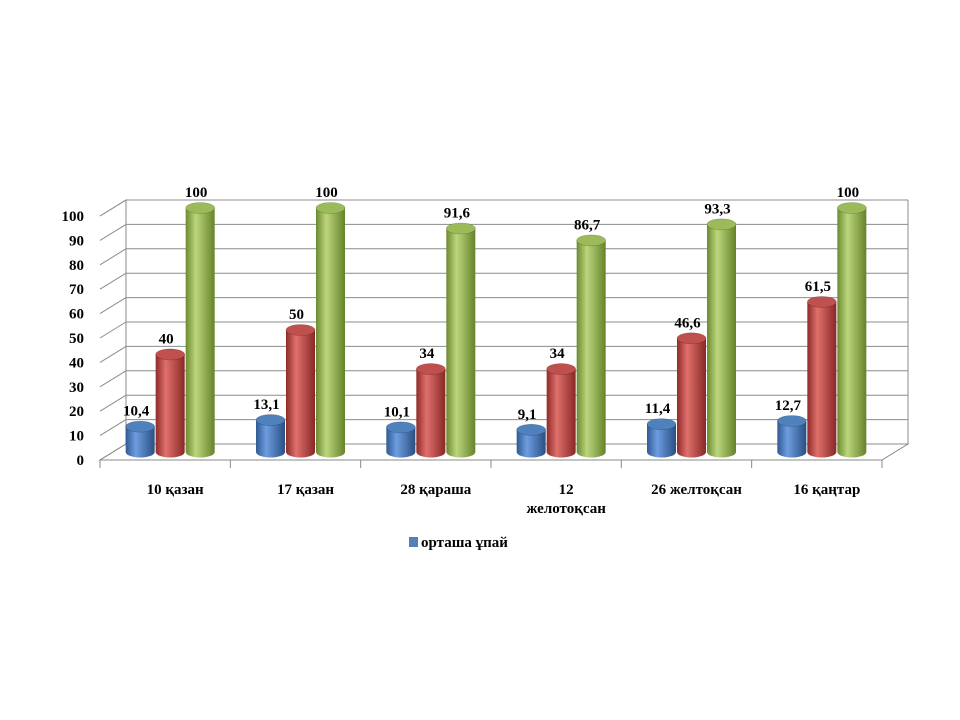 The width and height of the screenshot is (960, 720). What do you see at coordinates (81, 461) in the screenshot?
I see `y-tick-label: 0` at bounding box center [81, 461].